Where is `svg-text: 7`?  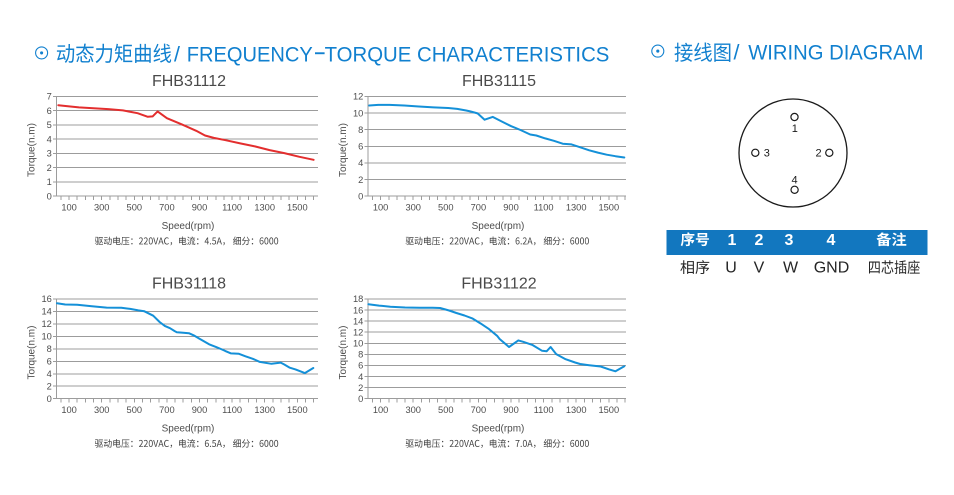 svg-text: 7 is located at coordinates (49, 97).